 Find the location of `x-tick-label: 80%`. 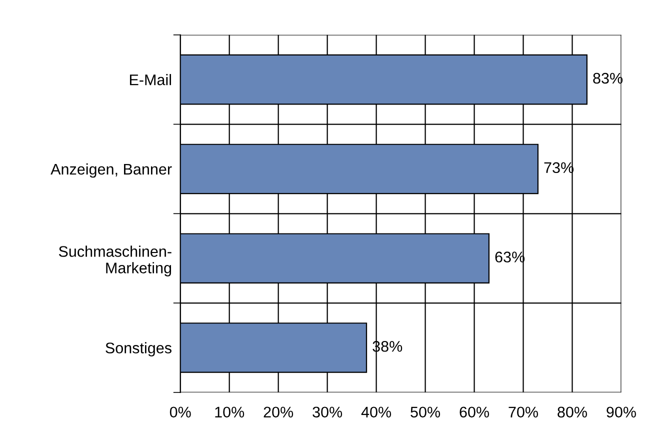

x-tick-label: 80% is located at coordinates (572, 412).